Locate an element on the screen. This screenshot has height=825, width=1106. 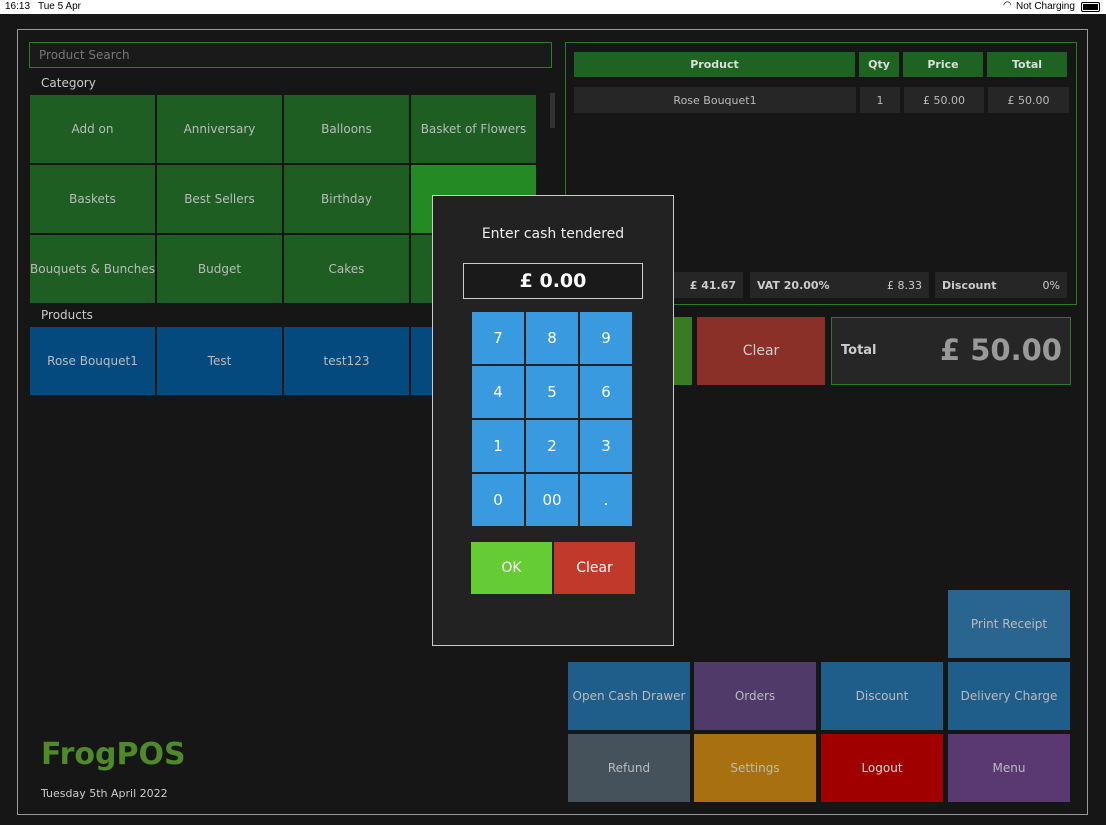
keypad-key: 4 is located at coordinates (498, 392).